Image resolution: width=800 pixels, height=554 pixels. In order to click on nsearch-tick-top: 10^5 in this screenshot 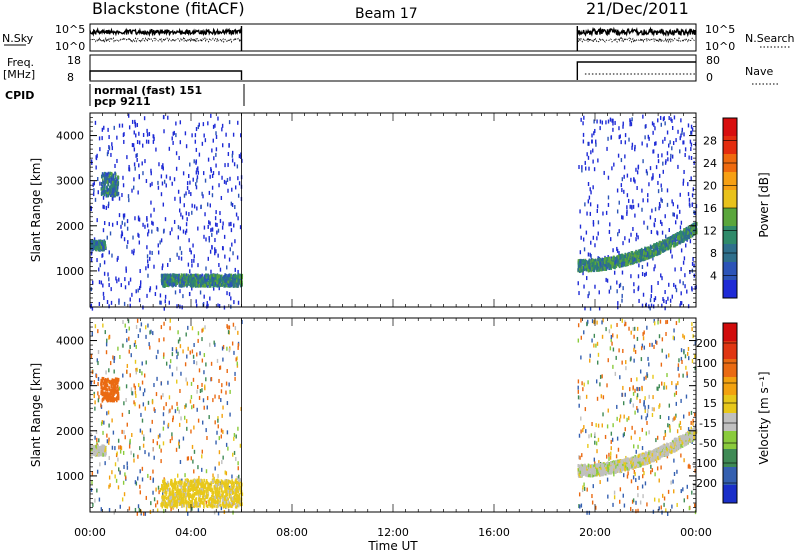, I will do `click(720, 29)`.